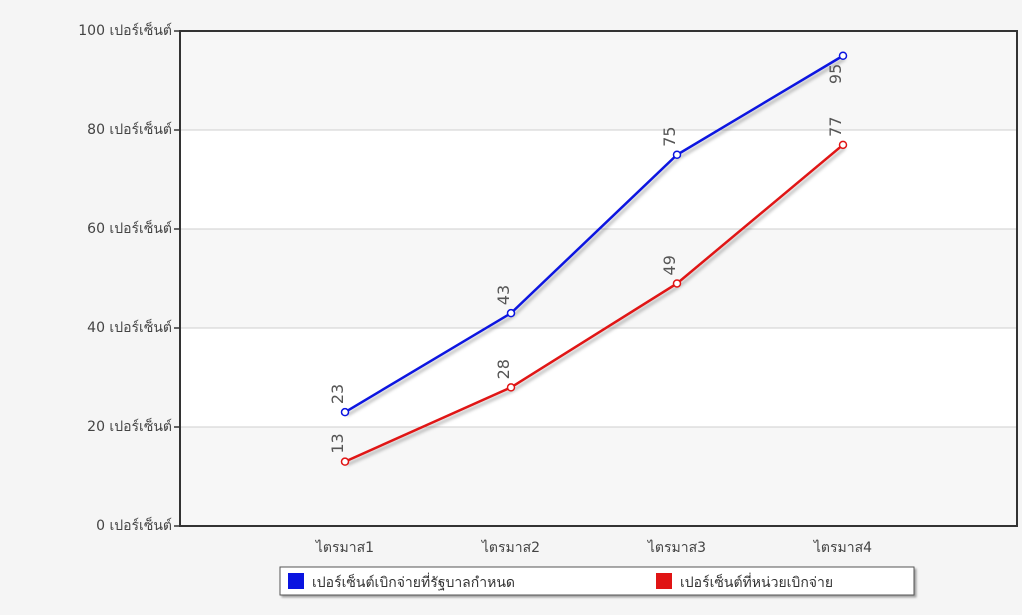  I want to click on y-tick-label: 40 เปอร์เซ็นต์, so click(129, 327).